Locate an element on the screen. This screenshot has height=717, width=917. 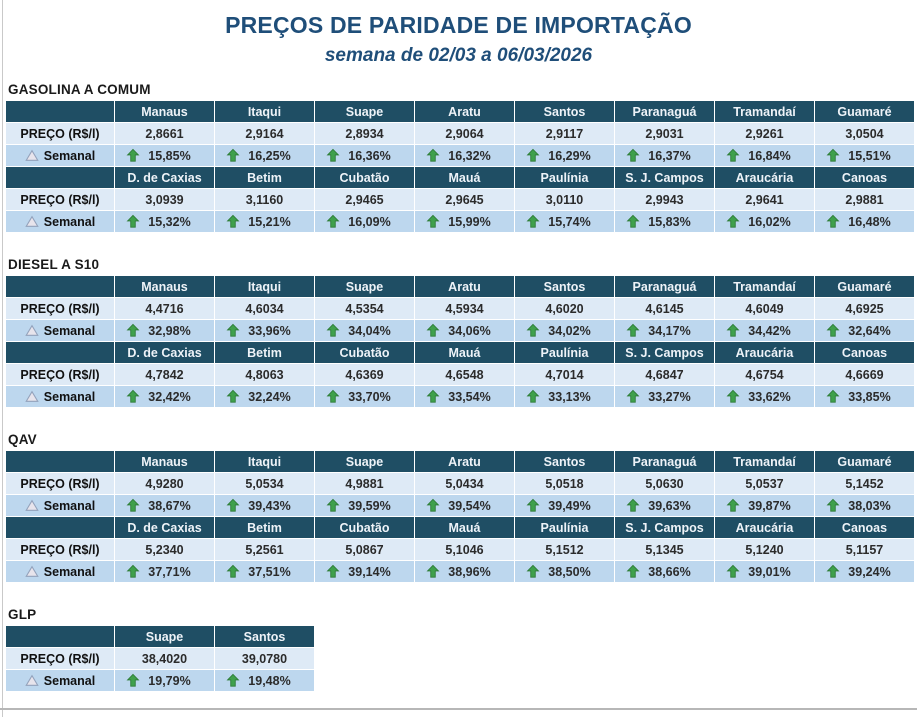
price-value: 4,8063 is located at coordinates (264, 374).